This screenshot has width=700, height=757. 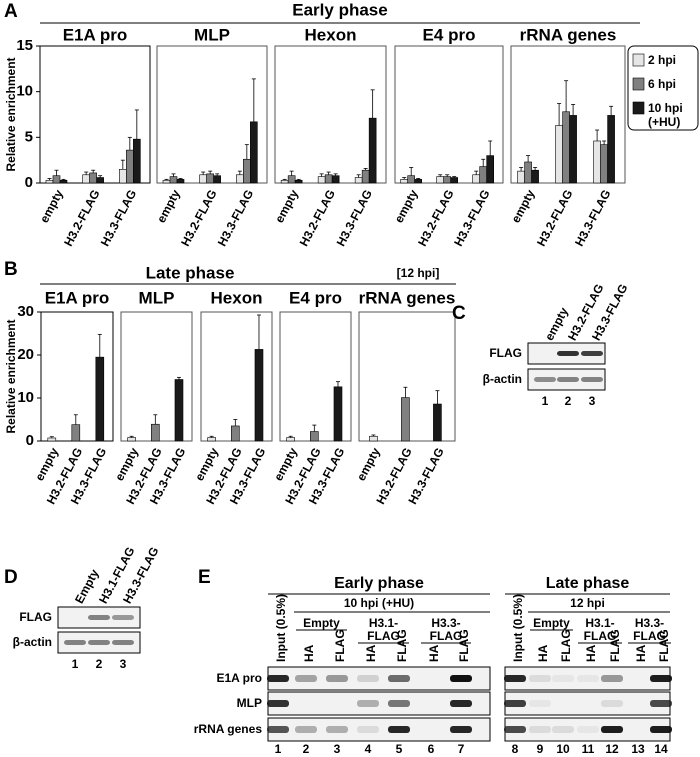 I want to click on panel-letter: B, so click(x=11, y=269).